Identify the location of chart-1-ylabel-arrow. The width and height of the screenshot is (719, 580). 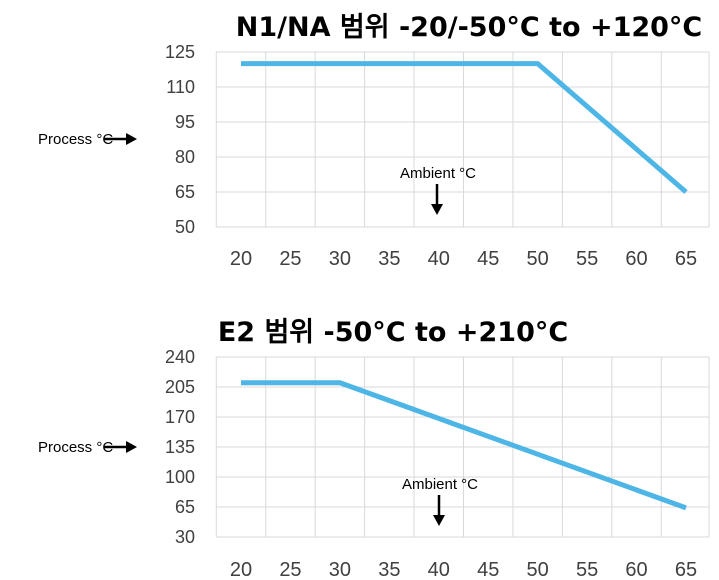
(120, 139).